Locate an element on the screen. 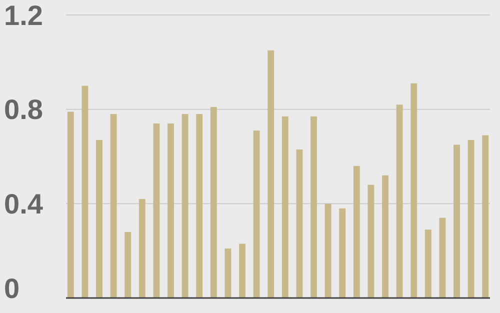 The width and height of the screenshot is (500, 313). y-tick-label: 0 is located at coordinates (12, 288).